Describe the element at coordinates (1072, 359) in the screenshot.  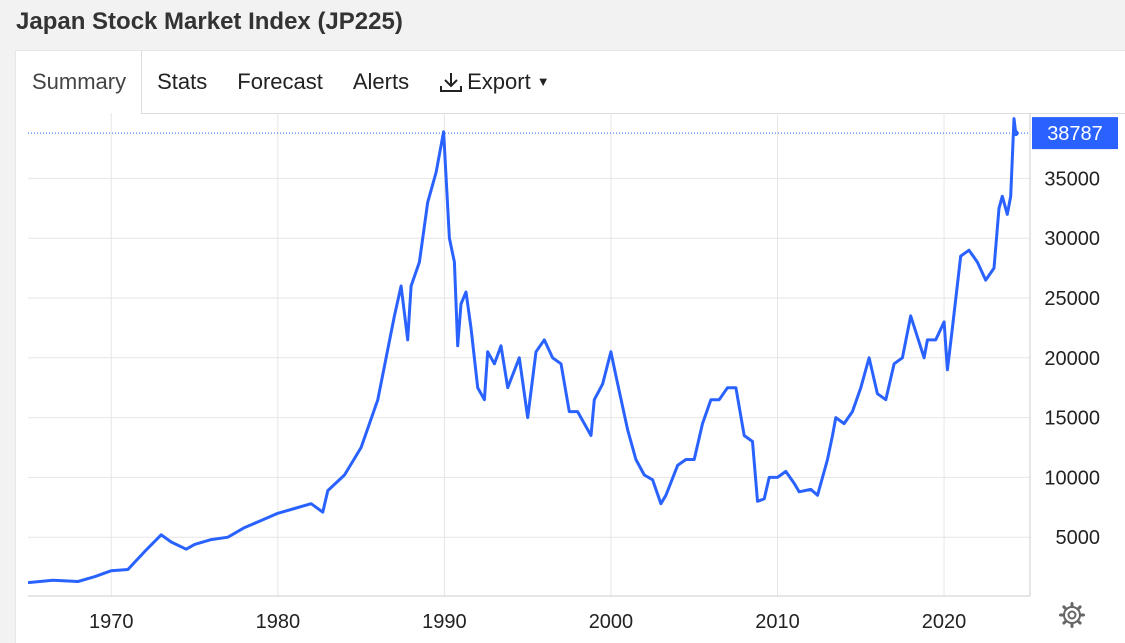
I see `y-tick-label: 20000` at that location.